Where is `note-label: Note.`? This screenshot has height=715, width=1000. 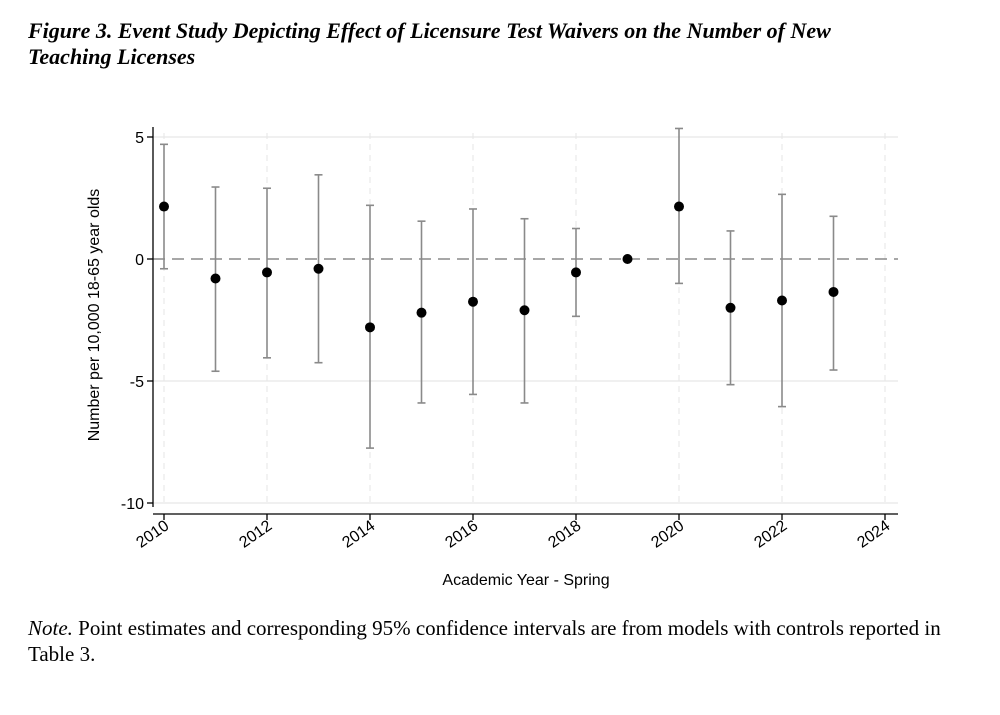
note-label: Note. is located at coordinates (50, 628).